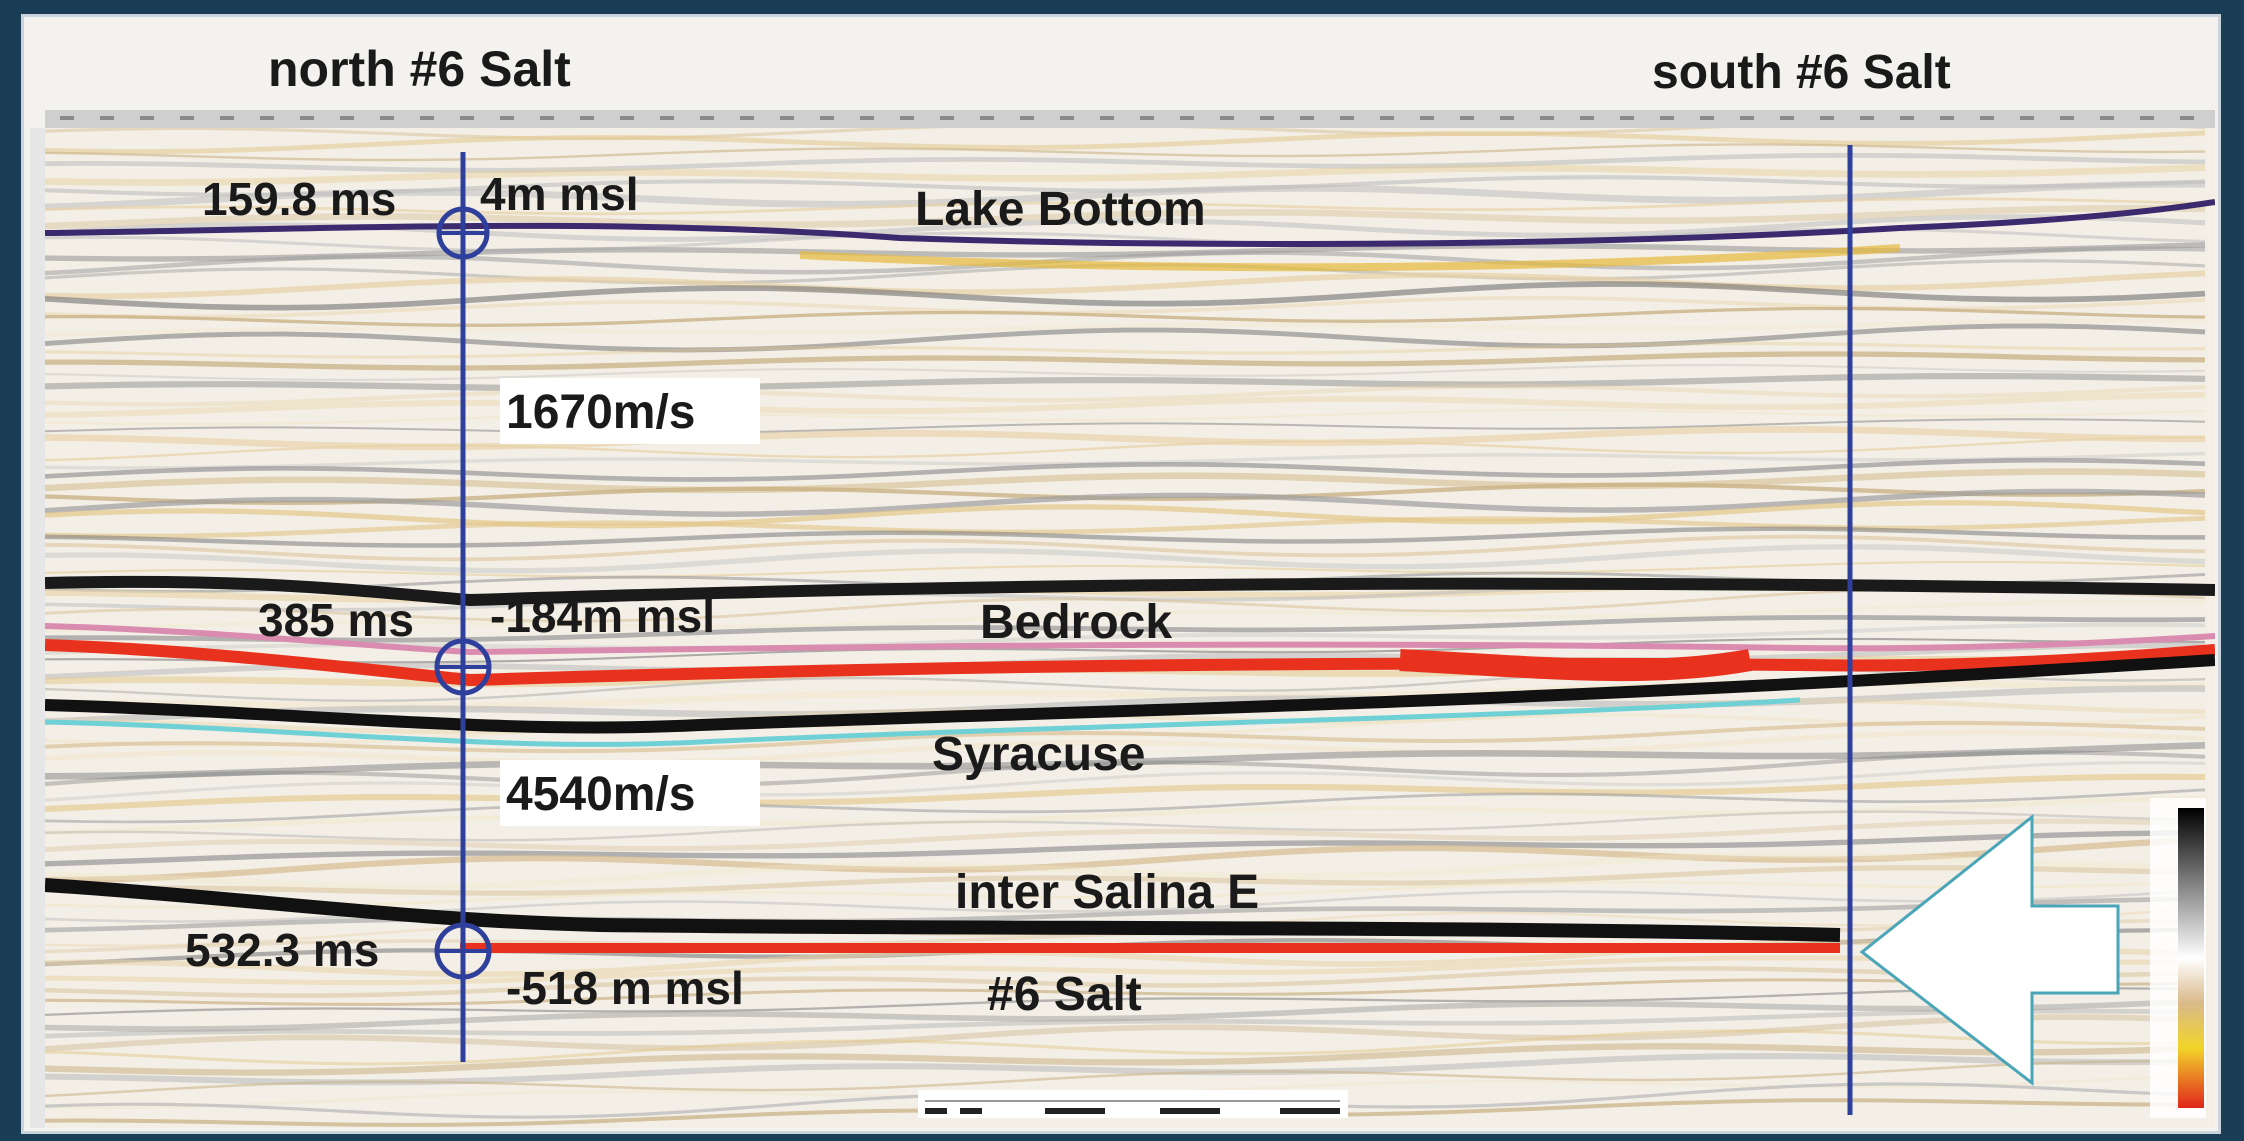 This screenshot has height=1141, width=2244. Describe the element at coordinates (2178, 958) in the screenshot. I see `amplitude-color-scale` at that location.